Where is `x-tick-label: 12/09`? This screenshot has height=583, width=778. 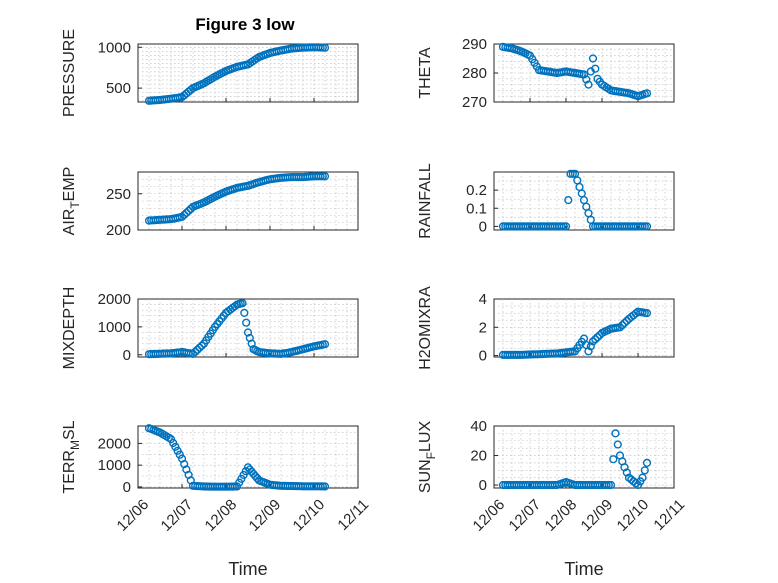 x-tick-label: 12/09 is located at coordinates (597, 515).